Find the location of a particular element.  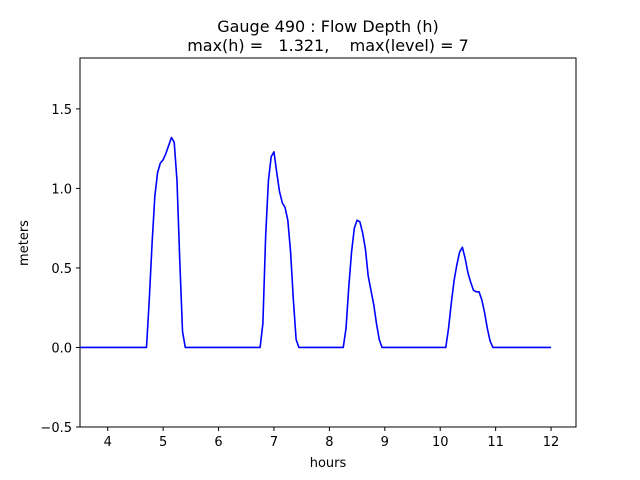

x-tick-label: 5 is located at coordinates (163, 442).